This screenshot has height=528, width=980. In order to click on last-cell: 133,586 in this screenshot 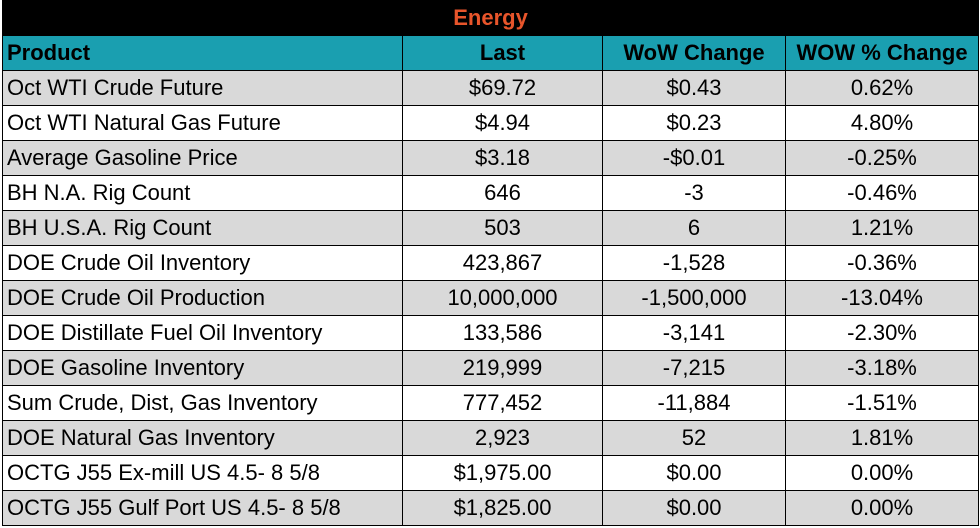, I will do `click(502, 333)`.